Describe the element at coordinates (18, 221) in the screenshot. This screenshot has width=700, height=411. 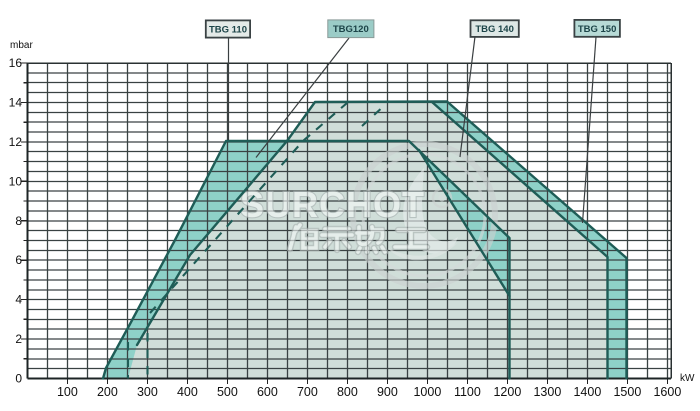
I see `svg-text: 8` at that location.